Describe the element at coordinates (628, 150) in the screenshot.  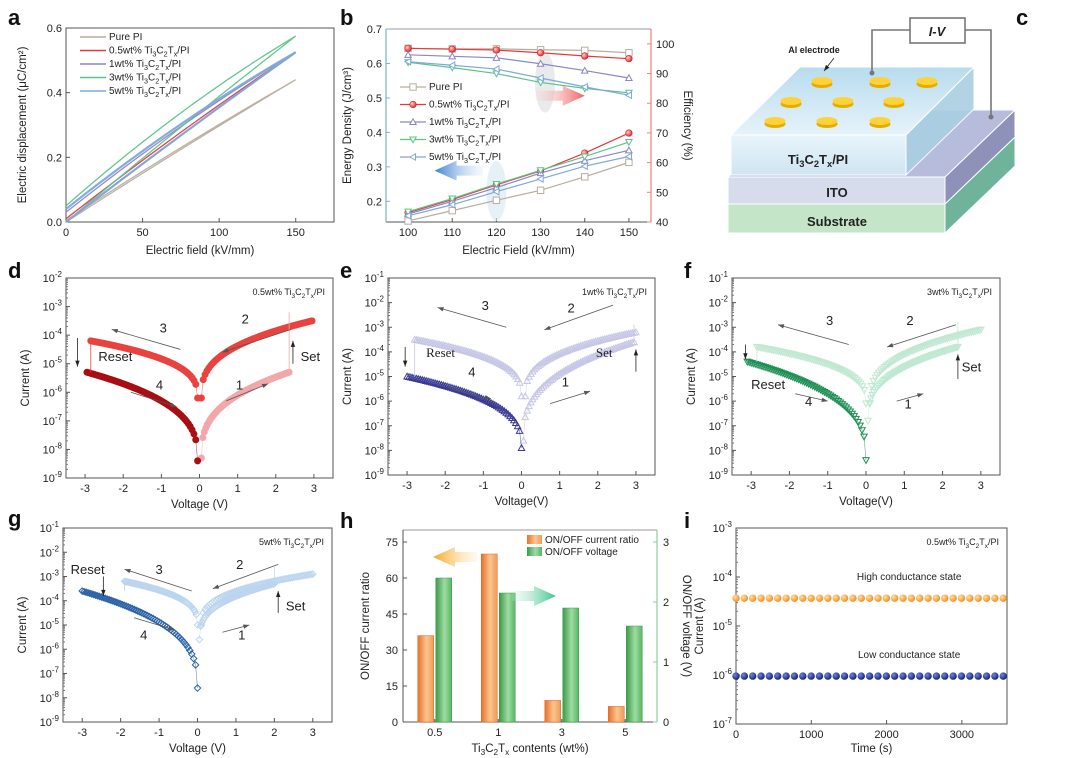
I see `energy-density-marker` at that location.